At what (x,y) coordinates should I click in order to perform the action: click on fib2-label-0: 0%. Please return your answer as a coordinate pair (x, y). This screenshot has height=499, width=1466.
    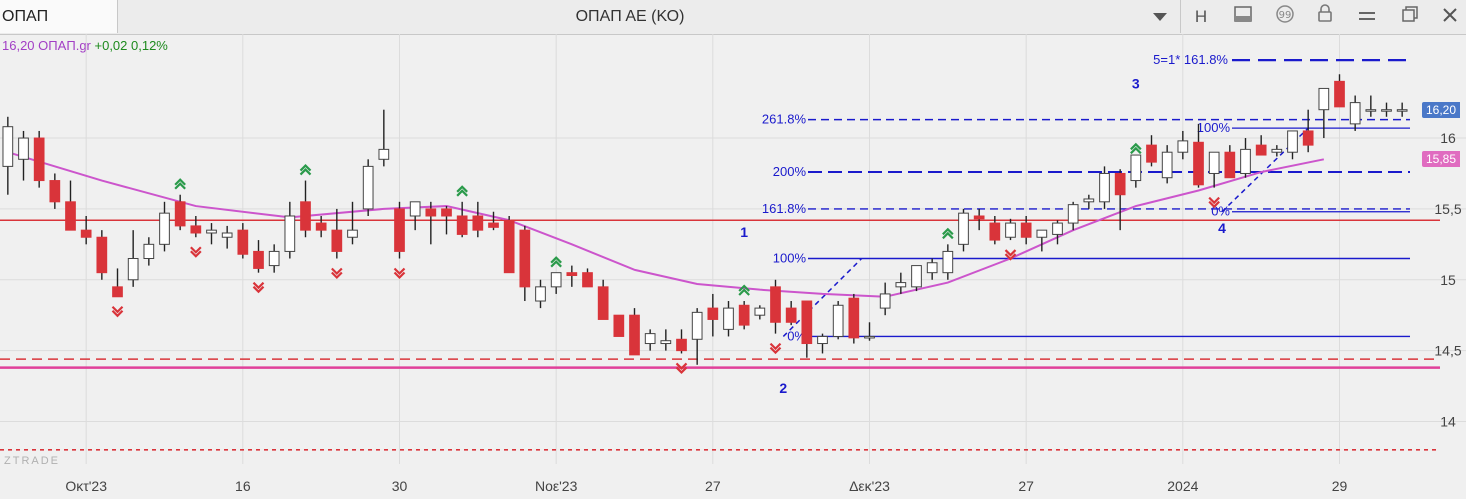
    Looking at the image, I should click on (1220, 211).